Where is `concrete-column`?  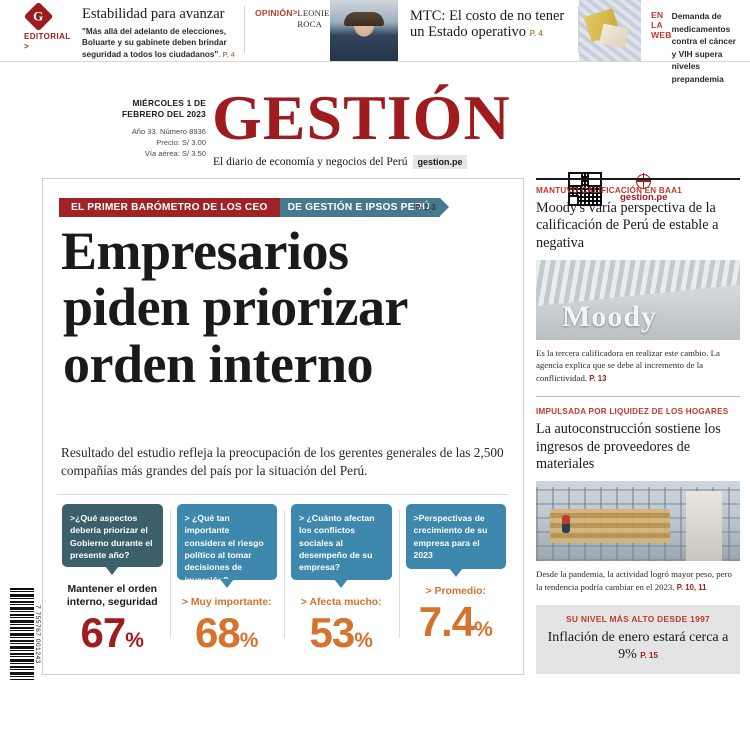 concrete-column is located at coordinates (704, 526).